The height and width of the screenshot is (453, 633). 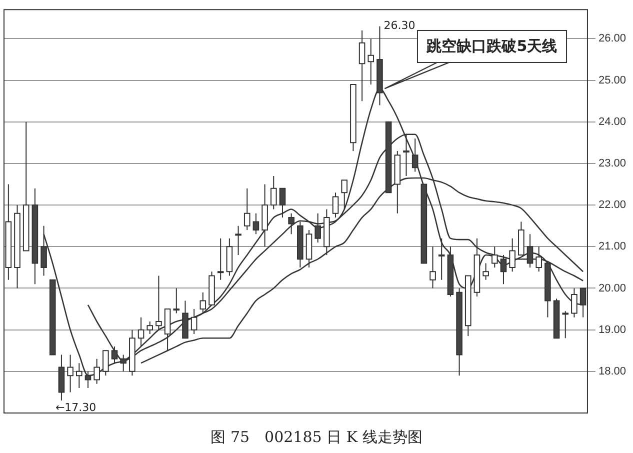 What do you see at coordinates (400, 25) in the screenshot?
I see `annotation: 26.30` at bounding box center [400, 25].